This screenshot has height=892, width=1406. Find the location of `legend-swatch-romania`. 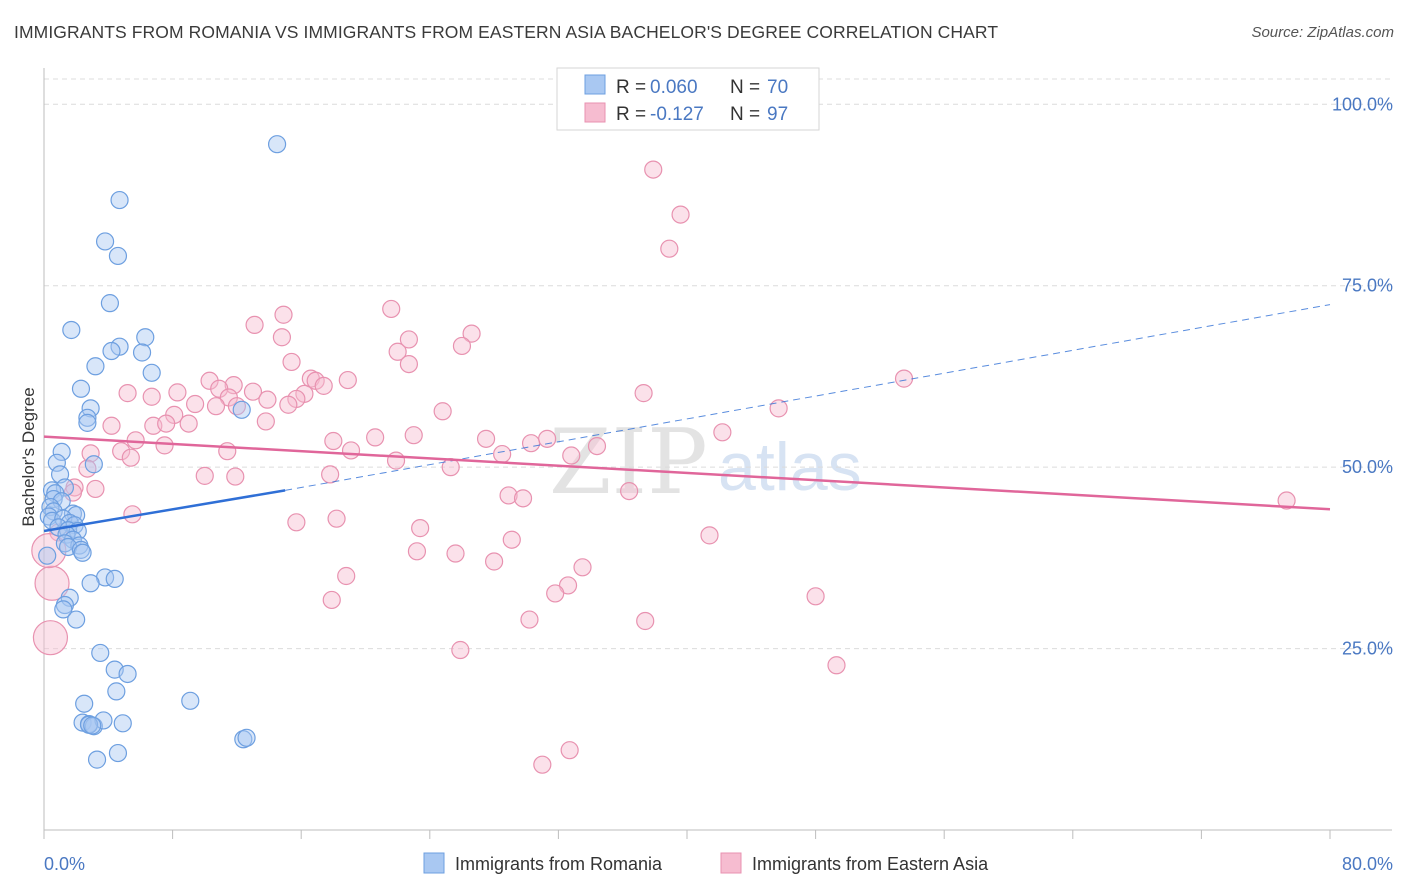

legend-swatch-romania is located at coordinates (595, 84).